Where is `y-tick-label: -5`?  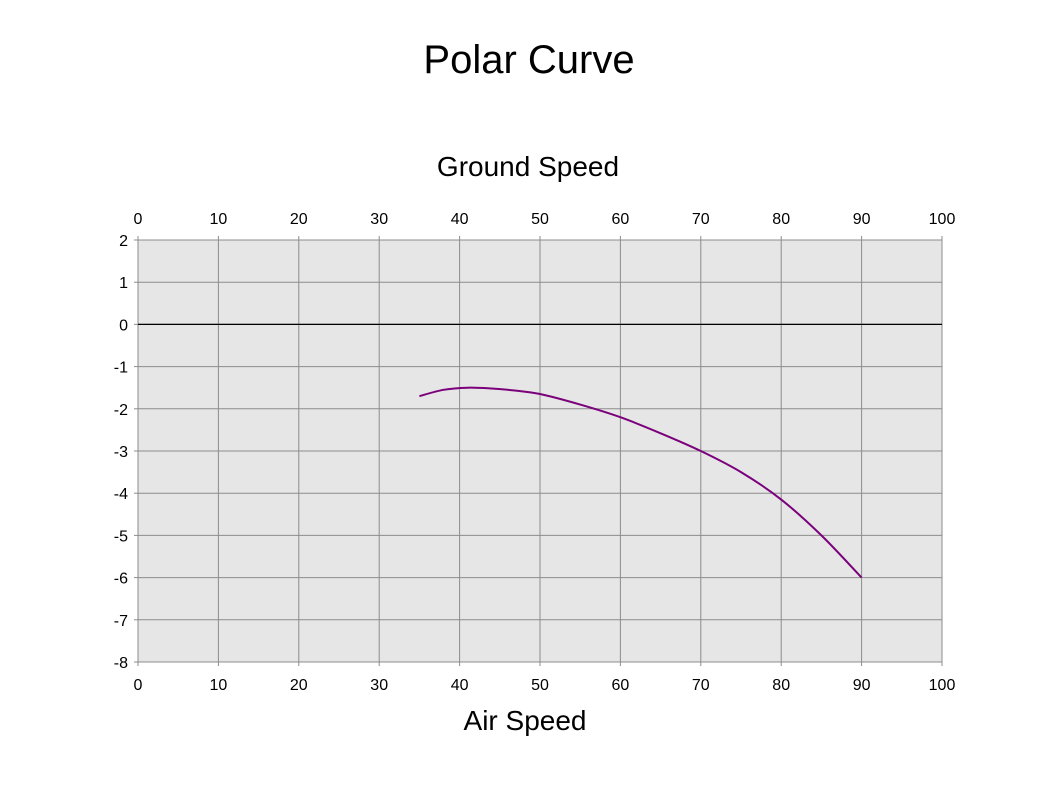 y-tick-label: -5 is located at coordinates (121, 536).